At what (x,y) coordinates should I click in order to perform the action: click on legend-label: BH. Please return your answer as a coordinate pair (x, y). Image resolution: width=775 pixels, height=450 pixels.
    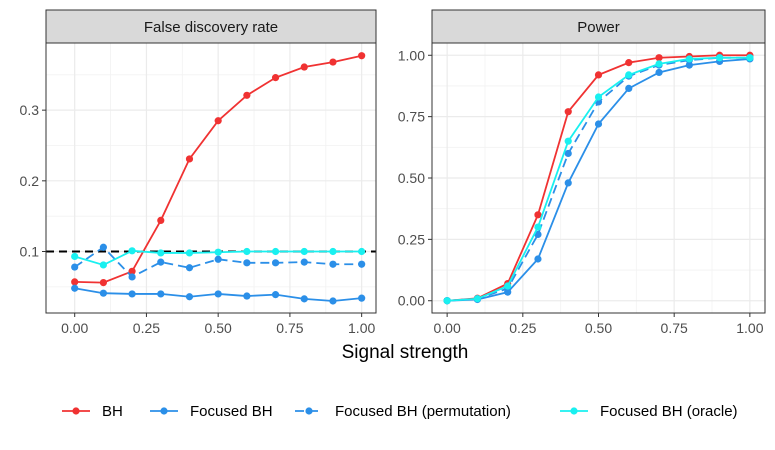
    Looking at the image, I should click on (112, 411).